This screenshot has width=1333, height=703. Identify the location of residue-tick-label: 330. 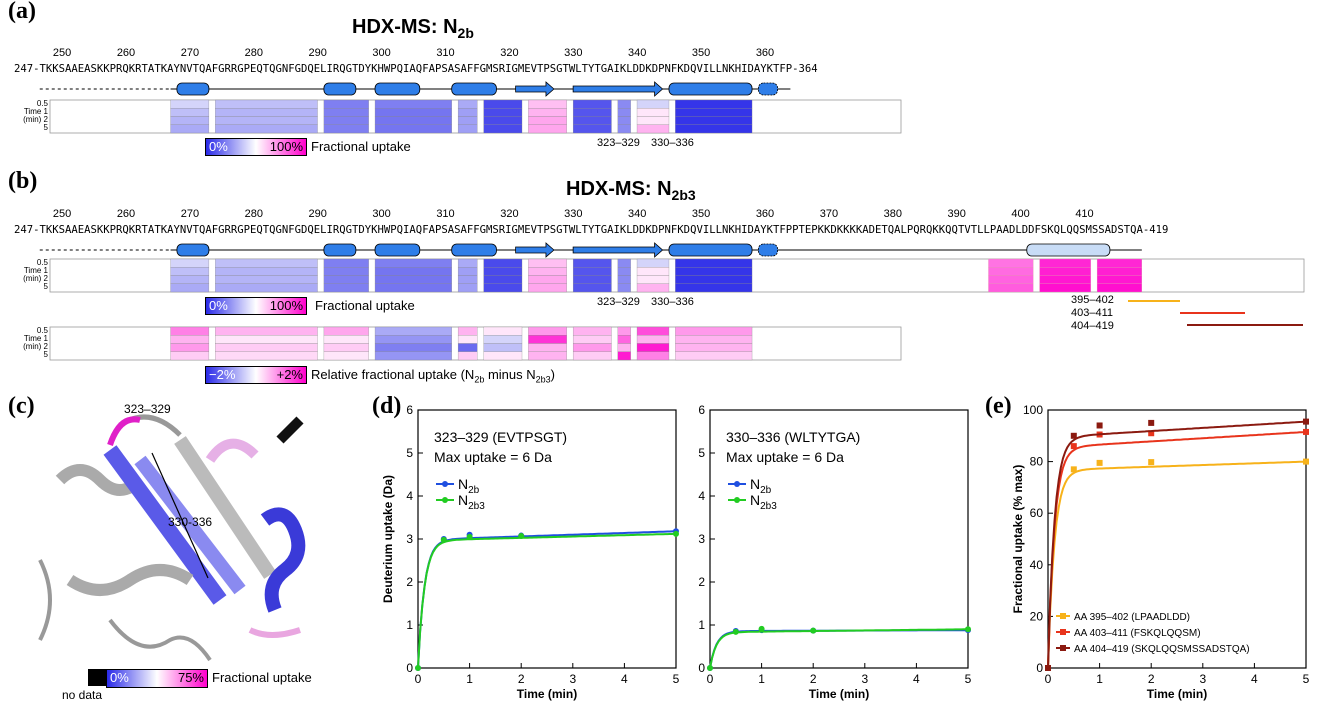
(573, 214).